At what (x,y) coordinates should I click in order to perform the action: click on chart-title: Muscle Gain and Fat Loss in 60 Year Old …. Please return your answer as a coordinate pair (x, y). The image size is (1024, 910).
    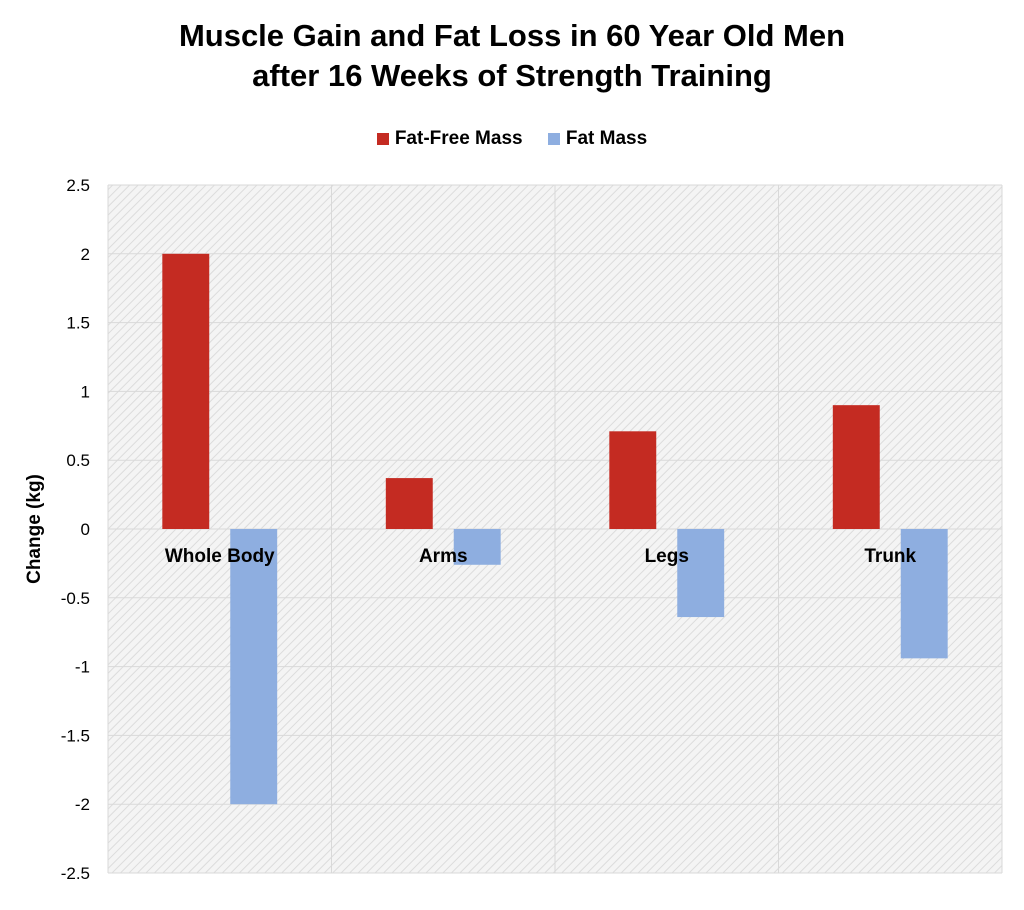
    Looking at the image, I should click on (512, 56).